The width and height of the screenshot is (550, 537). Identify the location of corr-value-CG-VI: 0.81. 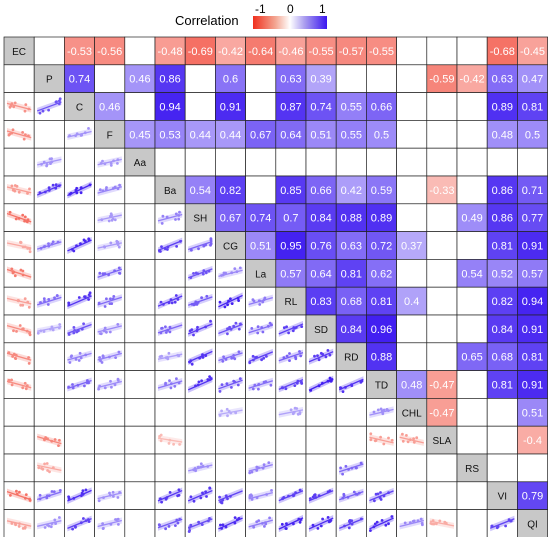
(502, 247).